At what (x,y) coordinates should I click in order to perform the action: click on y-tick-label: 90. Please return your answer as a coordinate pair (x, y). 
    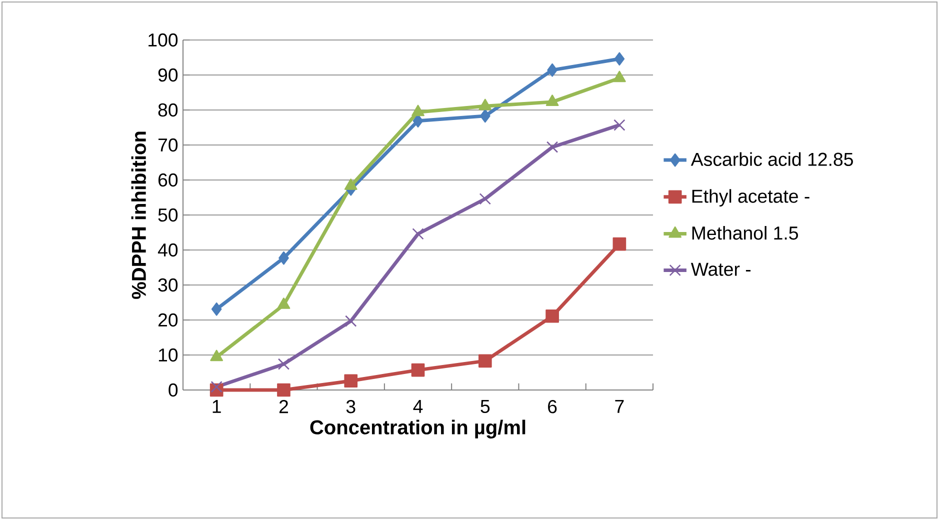
    Looking at the image, I should click on (168, 75).